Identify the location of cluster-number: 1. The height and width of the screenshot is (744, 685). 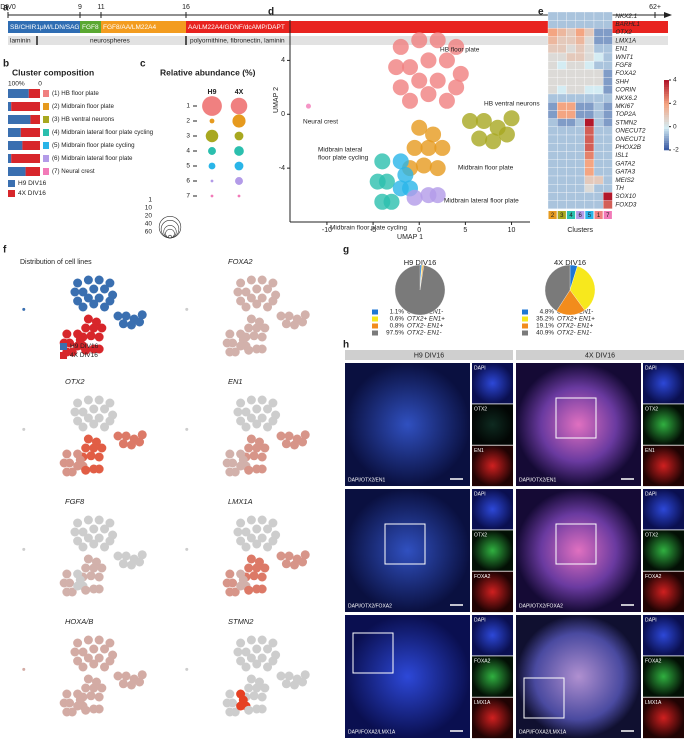
(599, 216).